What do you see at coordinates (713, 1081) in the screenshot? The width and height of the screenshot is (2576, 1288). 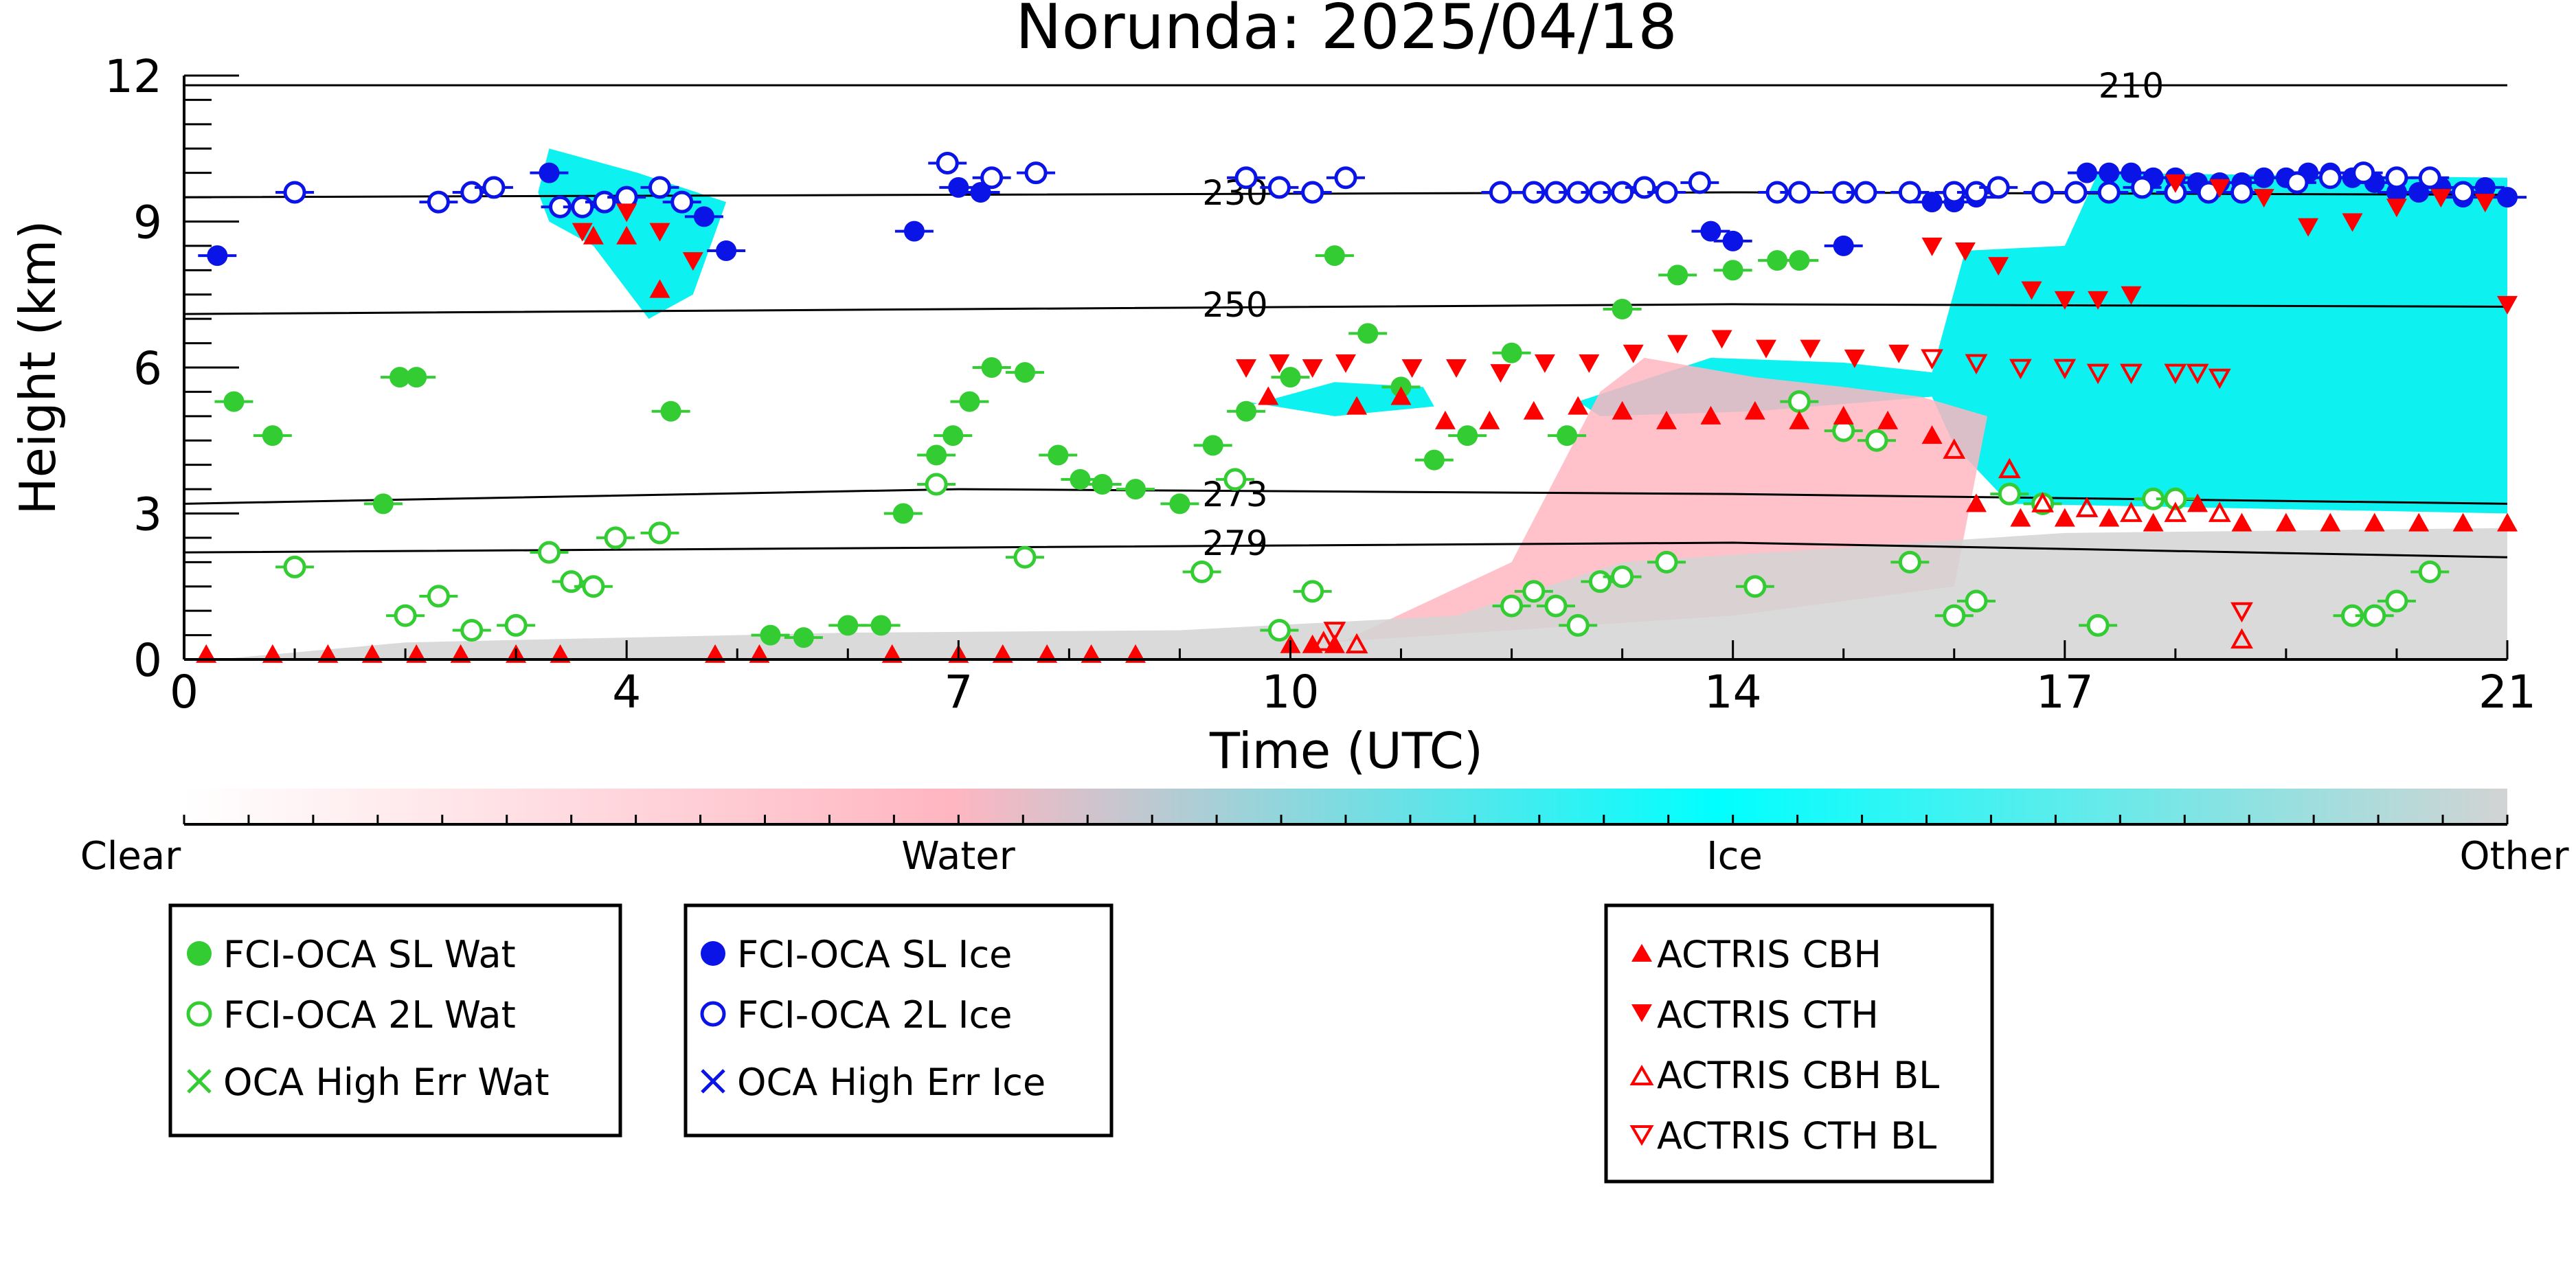 I see `legend-marker-err-ice` at bounding box center [713, 1081].